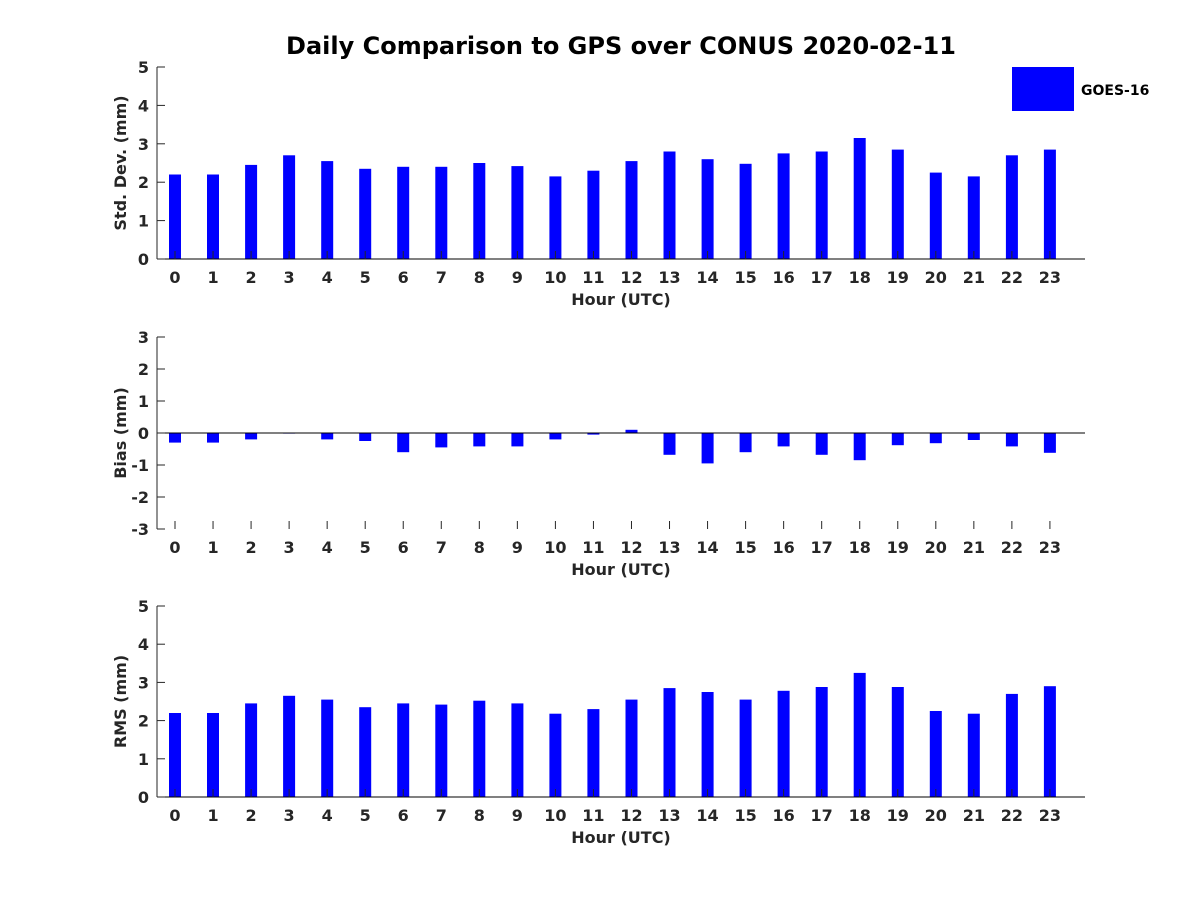 Image resolution: width=1200 pixels, height=900 pixels. I want to click on x-tick-label: 17, so click(822, 547).